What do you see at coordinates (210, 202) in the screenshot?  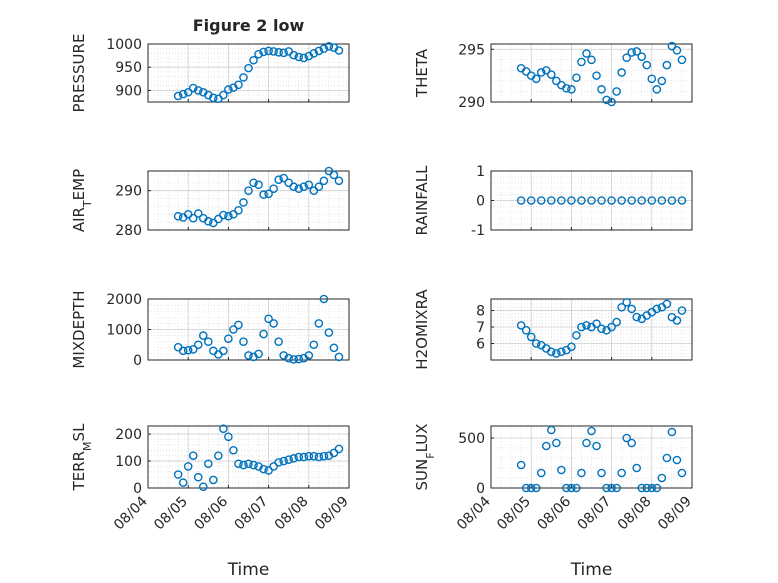 I see `panel-air-temp: 280 290 AIRTEMP` at bounding box center [210, 202].